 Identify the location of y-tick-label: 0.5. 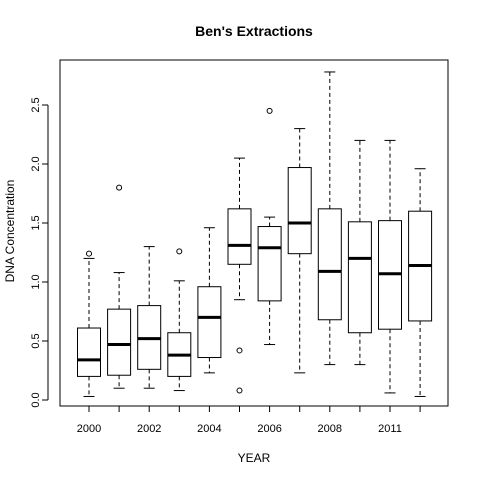
(36, 340).